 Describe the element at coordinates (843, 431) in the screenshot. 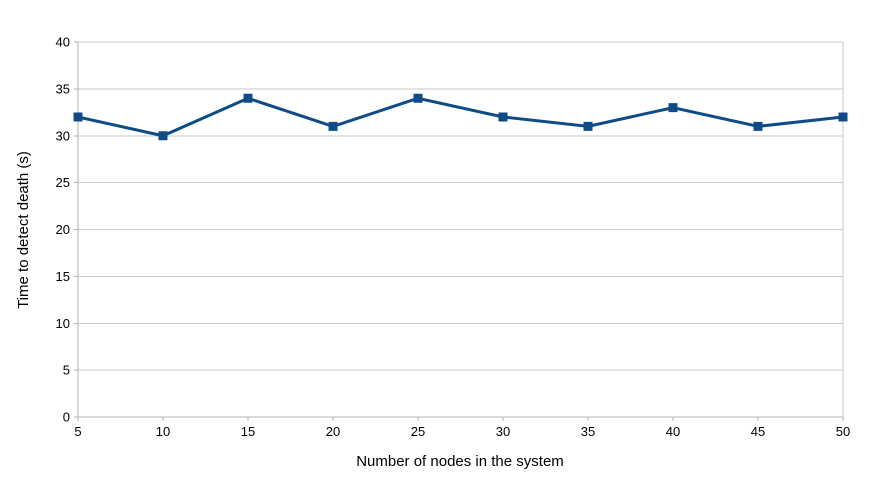

I see `x-tick-label: 50` at that location.